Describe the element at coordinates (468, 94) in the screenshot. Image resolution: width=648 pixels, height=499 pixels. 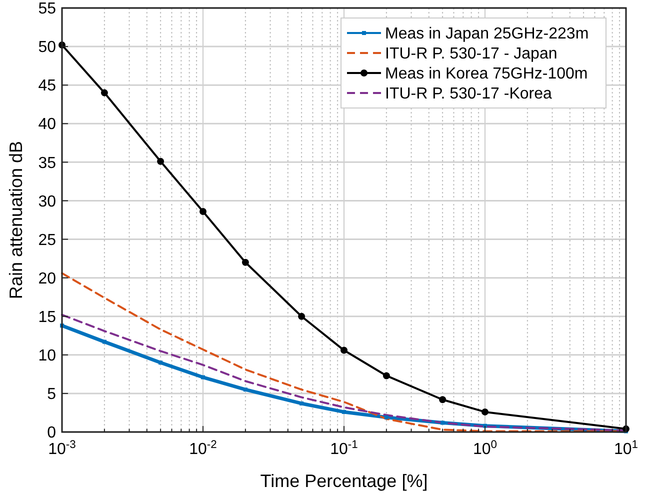
I see `legend-label: ITU-R P. 530-17 -Korea` at that location.